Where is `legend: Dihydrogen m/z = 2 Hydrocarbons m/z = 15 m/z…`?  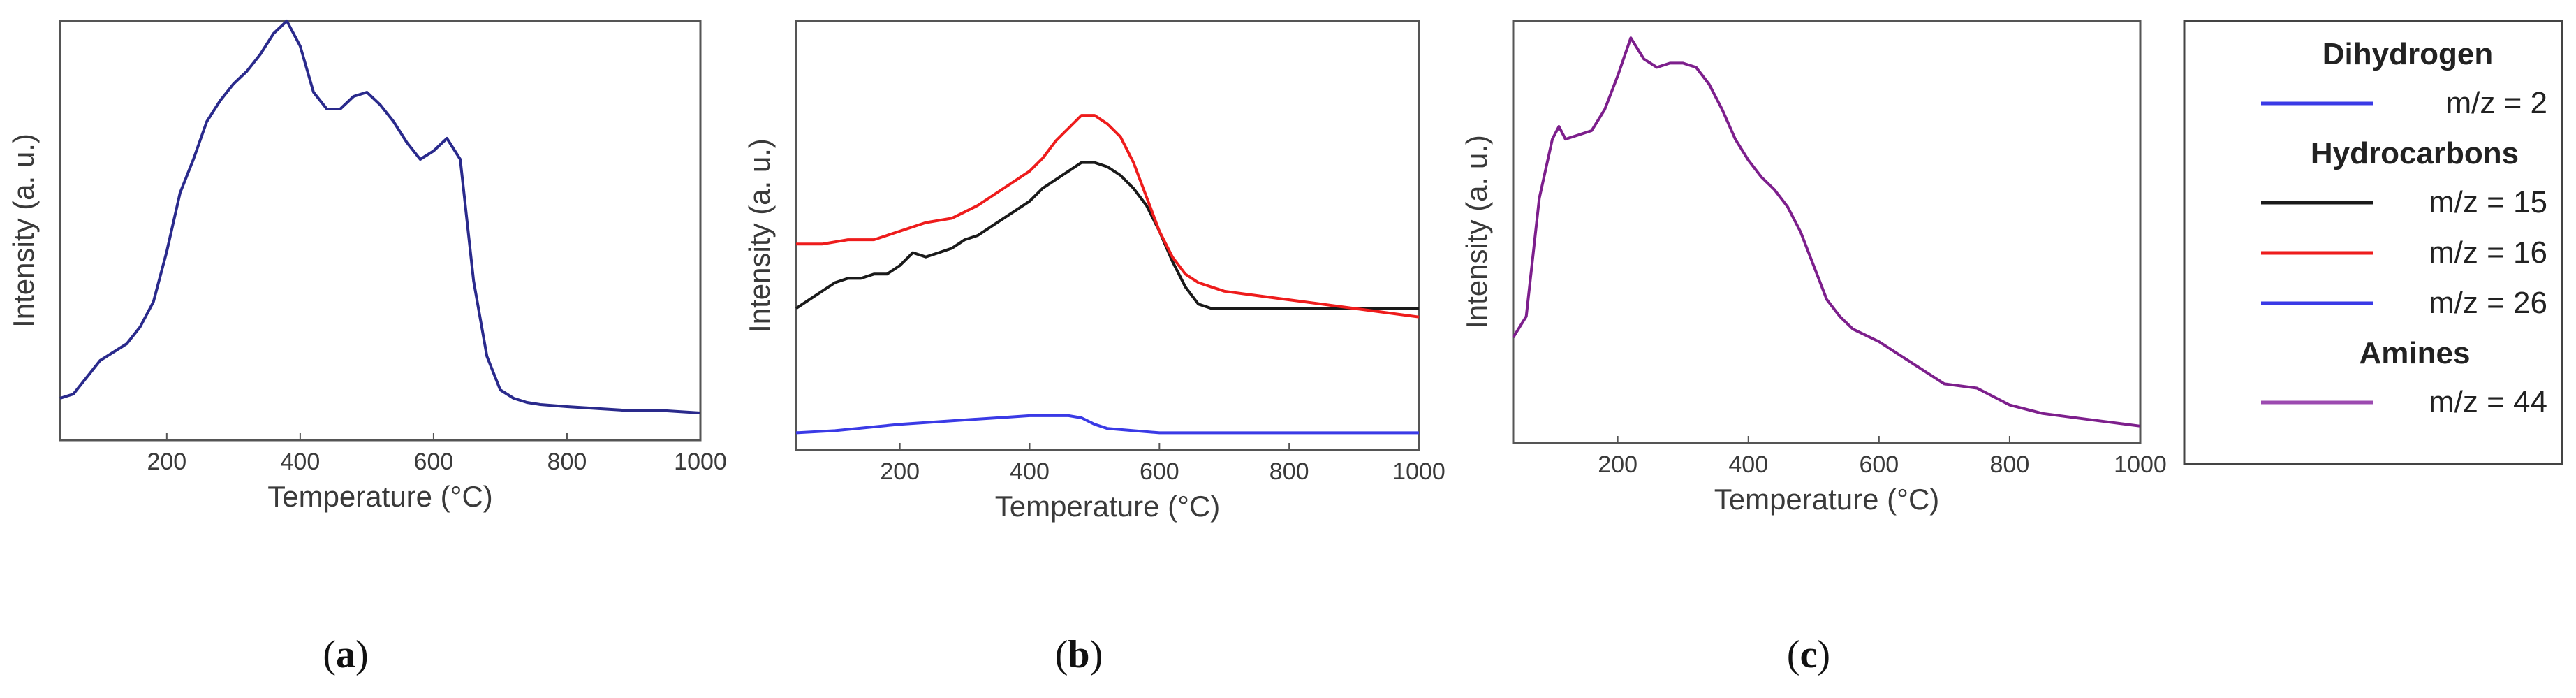
legend: Dihydrogen m/z = 2 Hydrocarbons m/z = 15 m/z… is located at coordinates (2373, 242).